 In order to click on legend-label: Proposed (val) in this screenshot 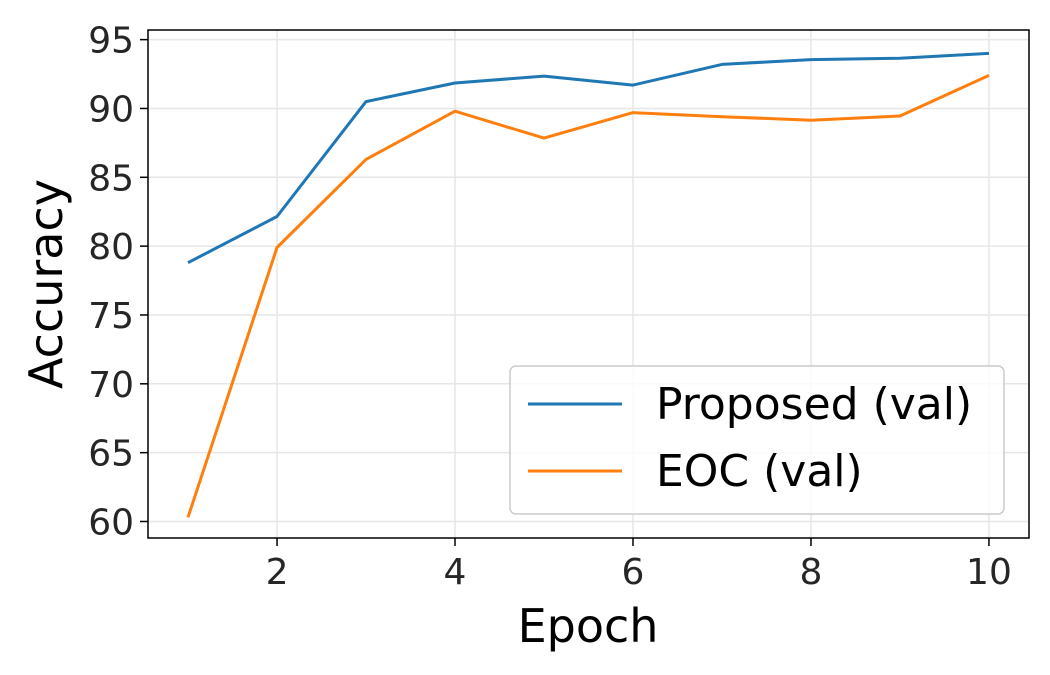, I will do `click(814, 404)`.